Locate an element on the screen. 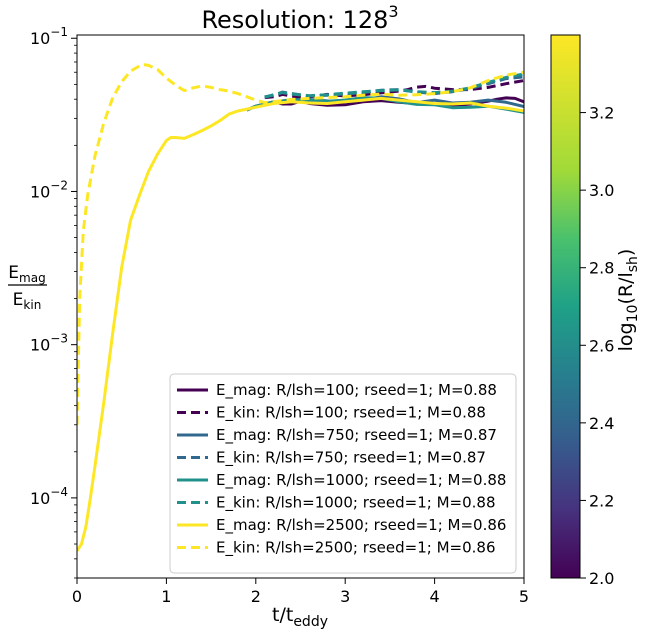 Image resolution: width=645 pixels, height=636 pixels. svg-text: Ekin is located at coordinates (27, 301).